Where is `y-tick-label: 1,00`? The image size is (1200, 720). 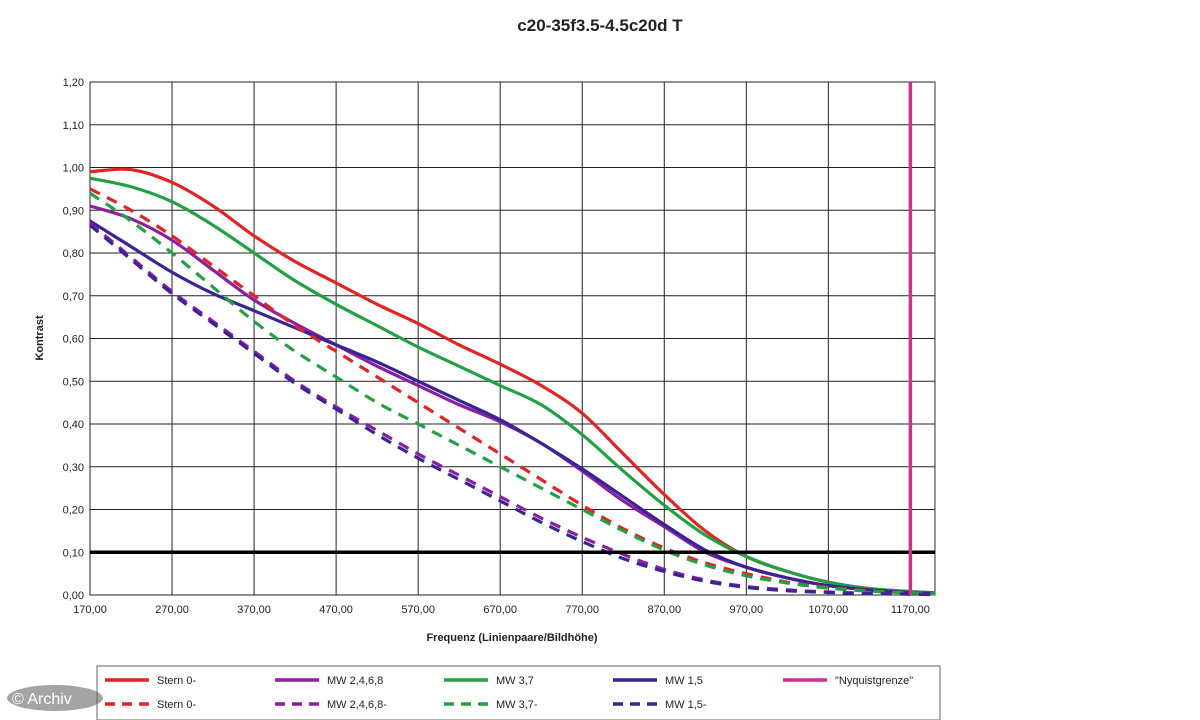 y-tick-label: 1,00 is located at coordinates (73, 169).